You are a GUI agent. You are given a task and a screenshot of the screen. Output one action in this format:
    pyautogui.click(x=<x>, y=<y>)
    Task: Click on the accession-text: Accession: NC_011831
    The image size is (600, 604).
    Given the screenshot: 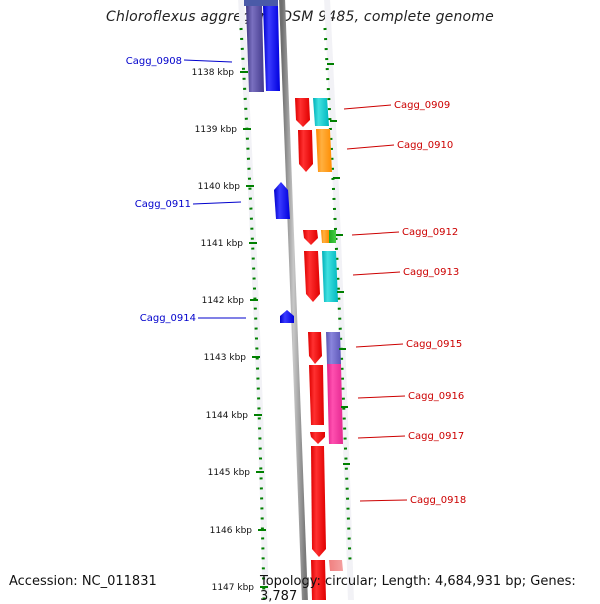 What is the action you would take?
    pyautogui.click(x=83, y=581)
    